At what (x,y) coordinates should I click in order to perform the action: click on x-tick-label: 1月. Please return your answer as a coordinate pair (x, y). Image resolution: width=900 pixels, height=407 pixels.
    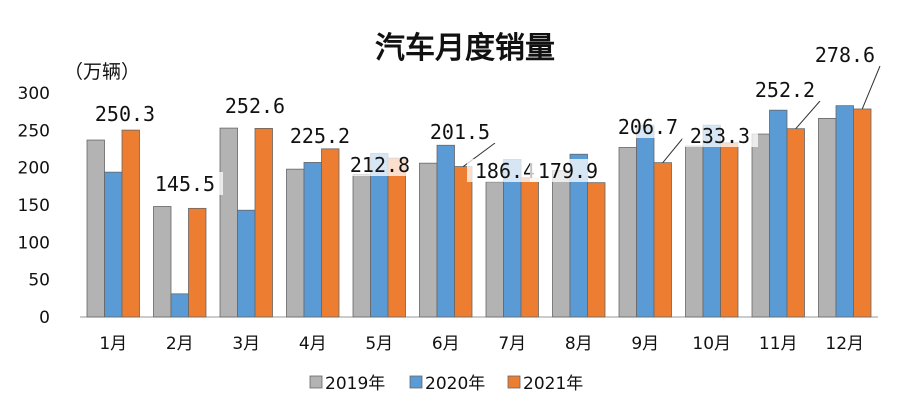
    Looking at the image, I should click on (113, 344).